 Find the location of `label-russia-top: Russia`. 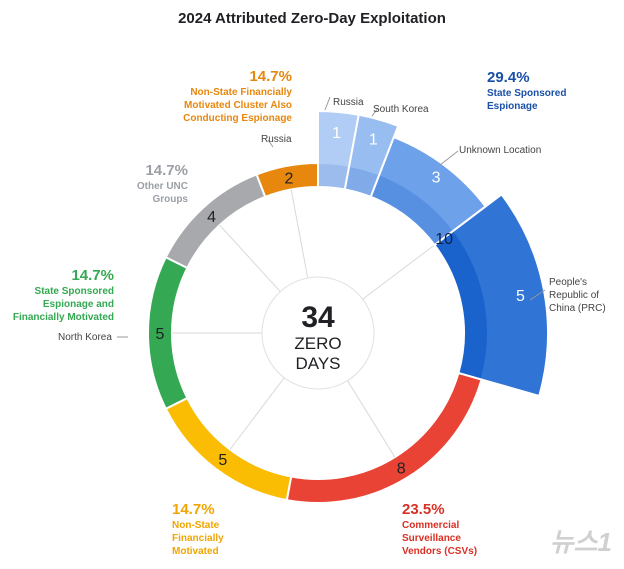

label-russia-top: Russia is located at coordinates (348, 102).